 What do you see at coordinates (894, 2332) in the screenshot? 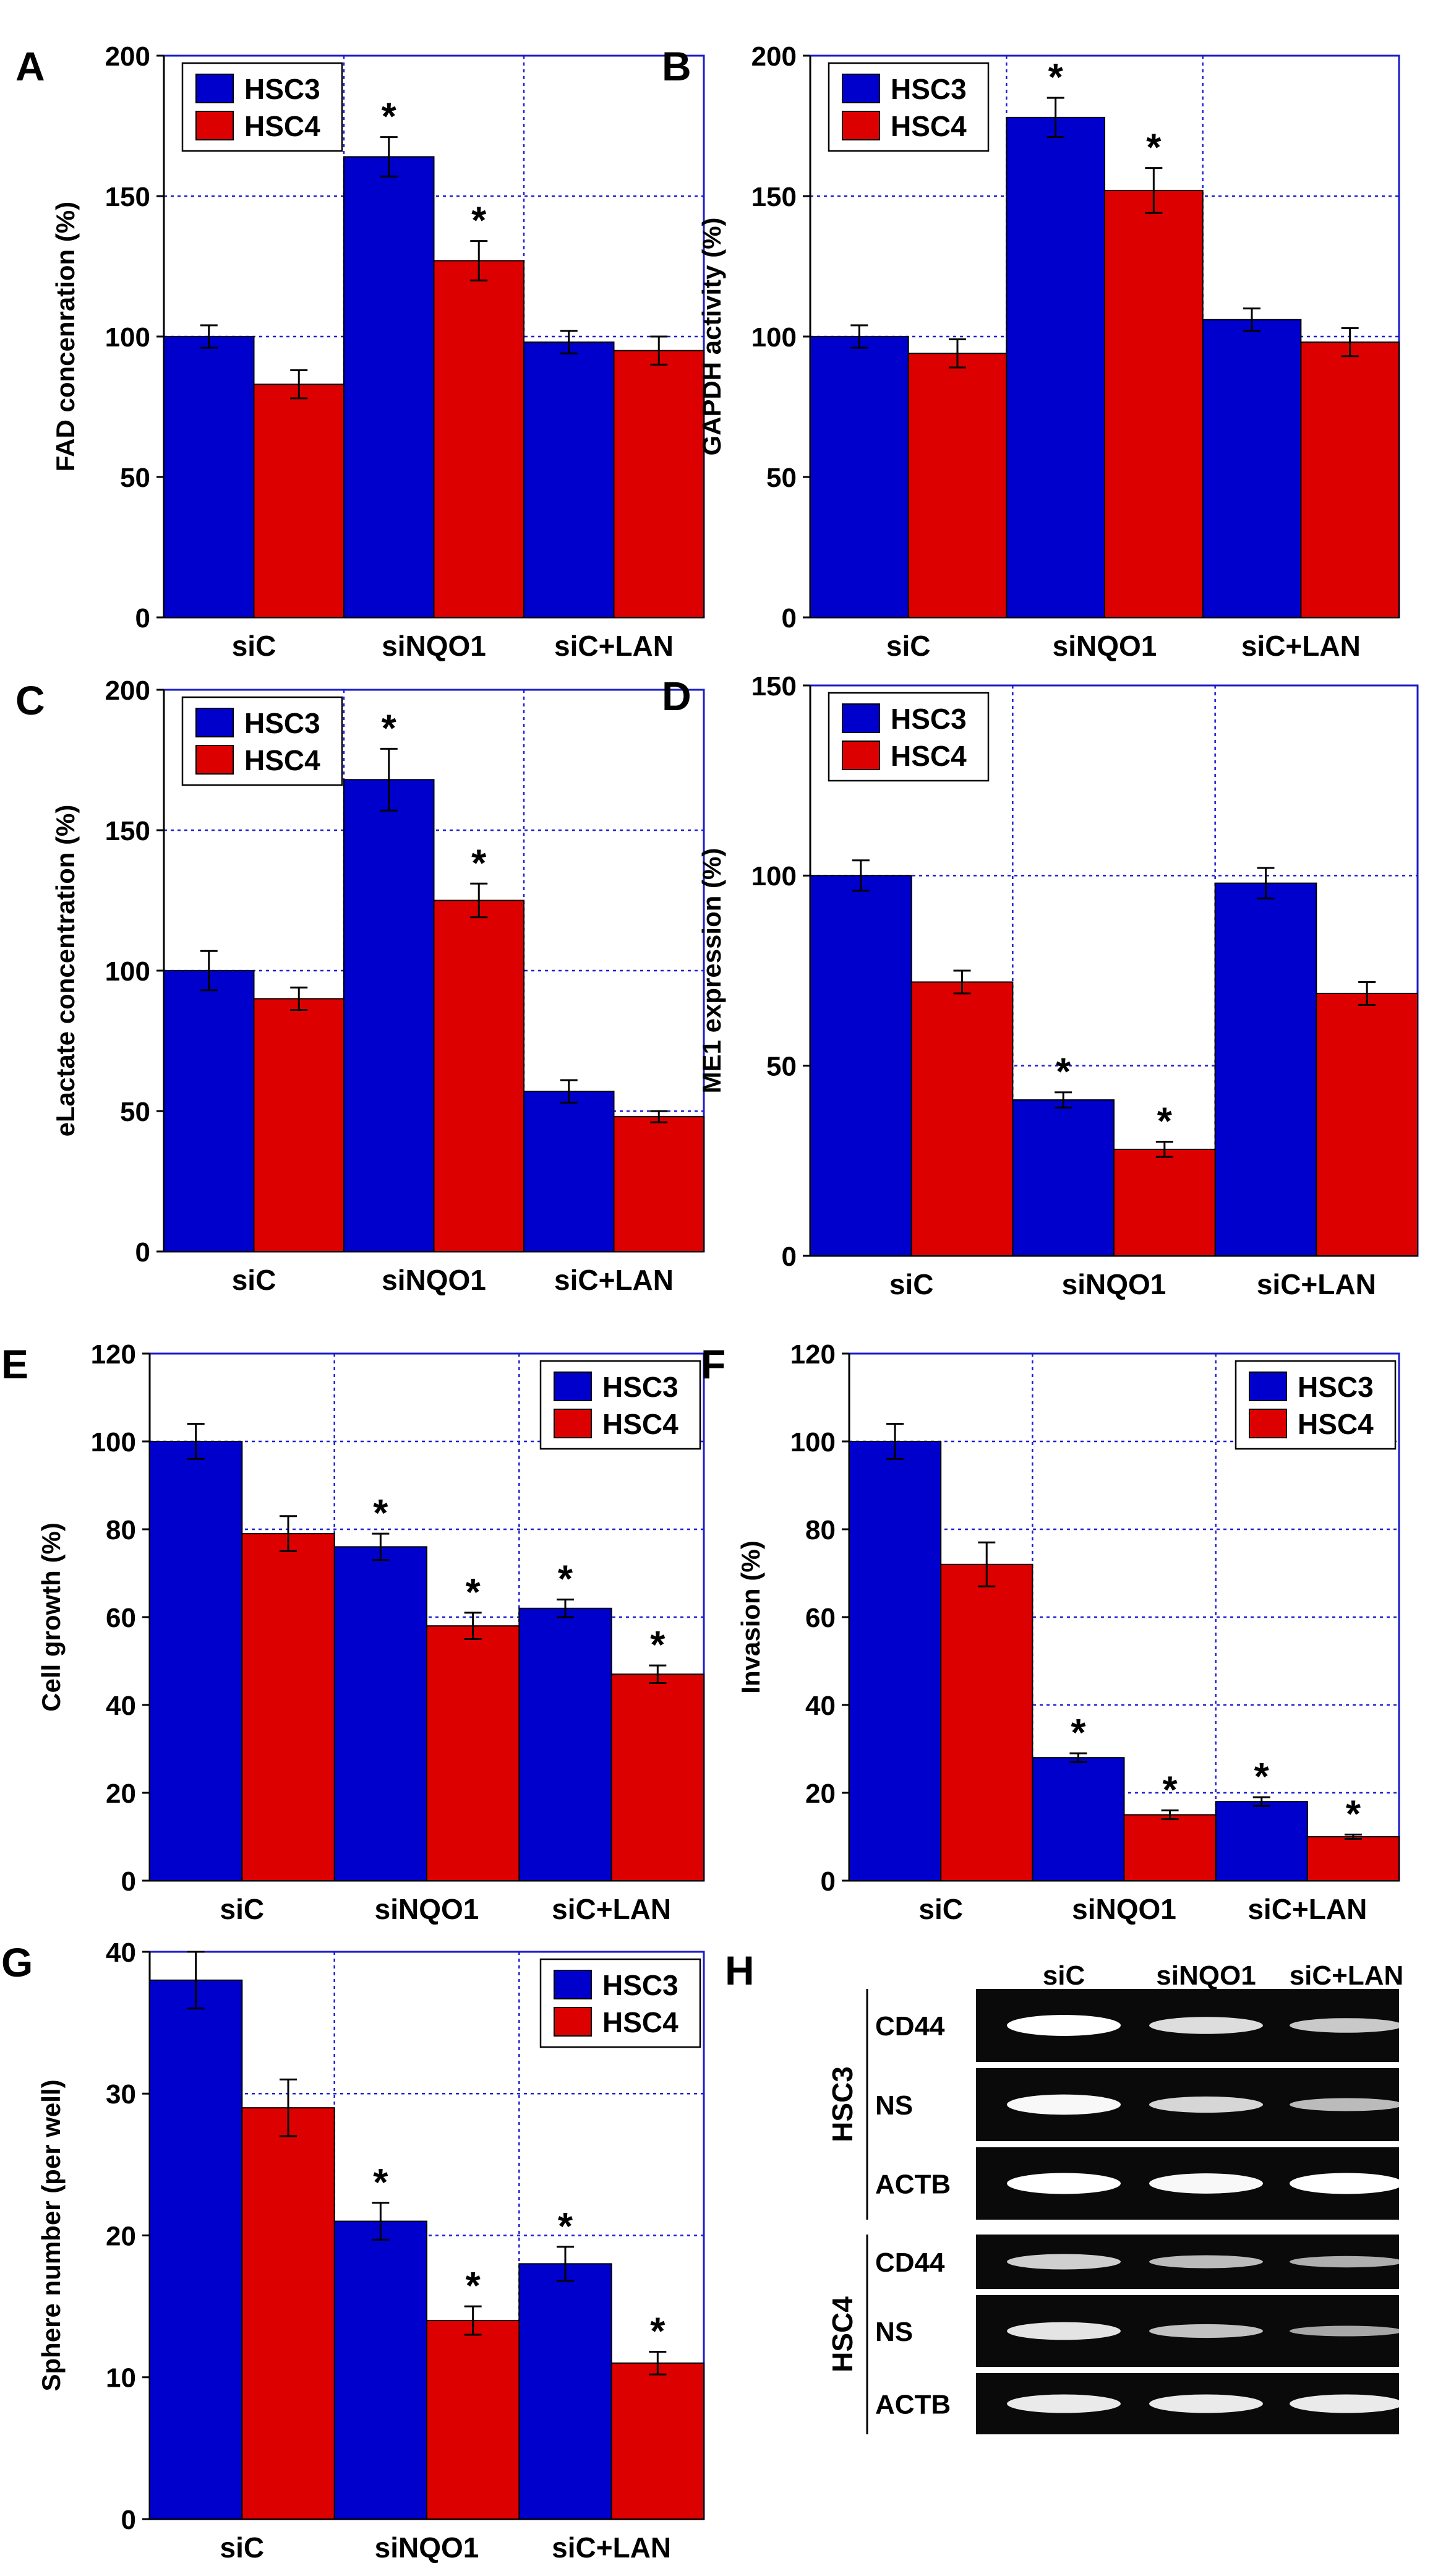
I see `gel-row-label: NS` at bounding box center [894, 2332].